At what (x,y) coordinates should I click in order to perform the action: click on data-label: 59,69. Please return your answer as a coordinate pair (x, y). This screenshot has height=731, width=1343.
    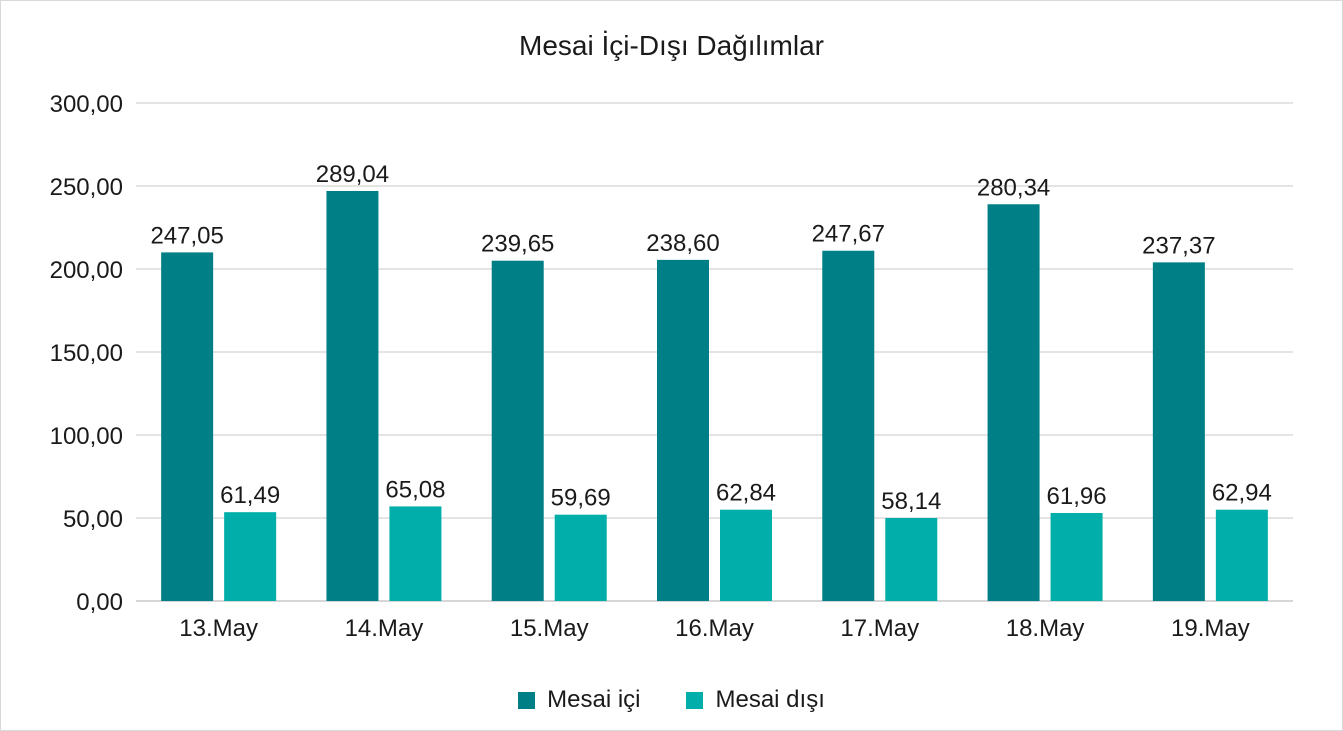
    Looking at the image, I should click on (581, 498).